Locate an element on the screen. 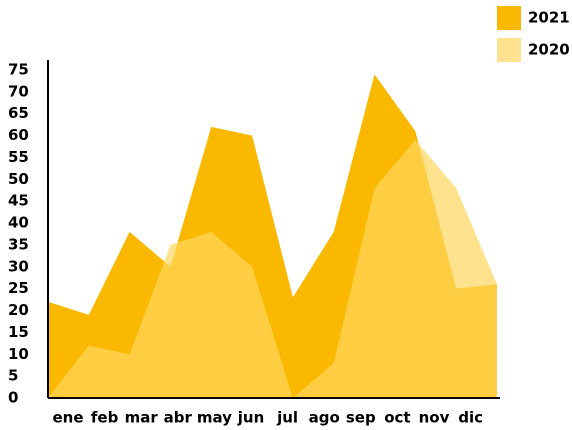  y-tick-label: 30 is located at coordinates (18, 266).